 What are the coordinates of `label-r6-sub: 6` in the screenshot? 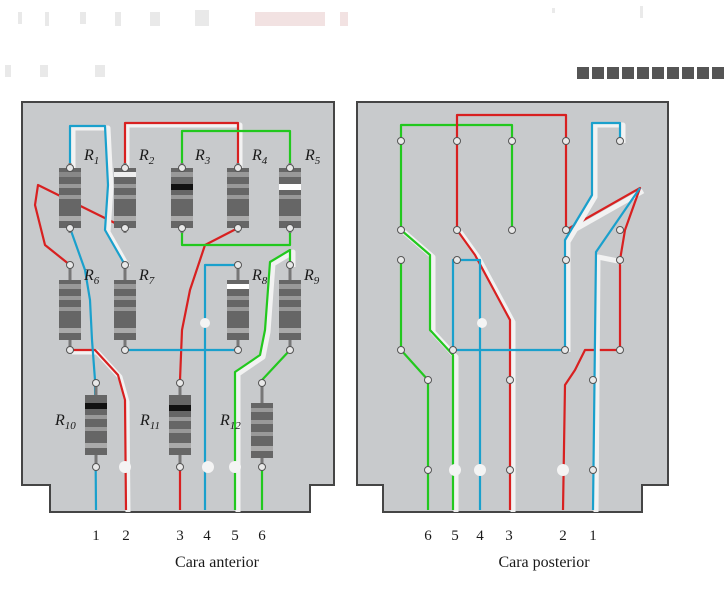 It's located at (97, 281).